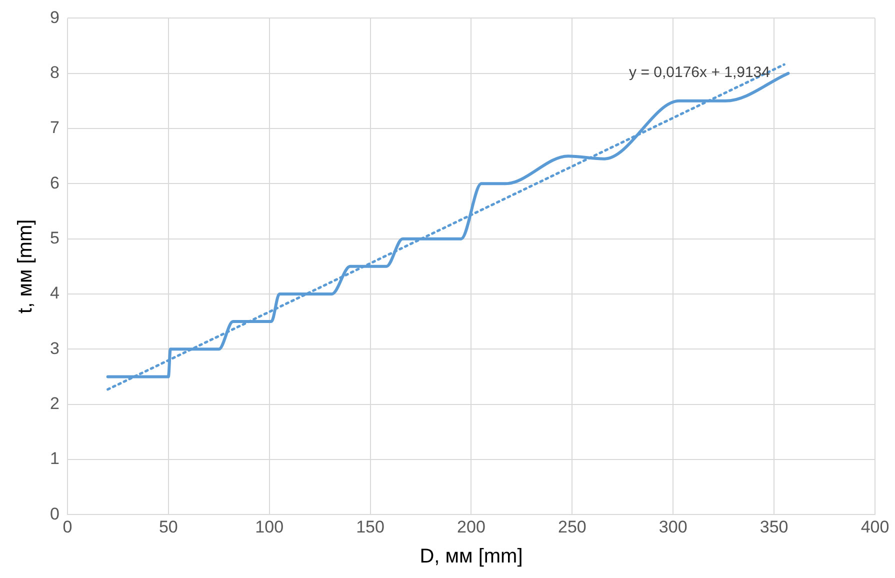 This screenshot has height=578, width=895. Describe the element at coordinates (55, 403) in the screenshot. I see `y-tick-label: 2` at that location.